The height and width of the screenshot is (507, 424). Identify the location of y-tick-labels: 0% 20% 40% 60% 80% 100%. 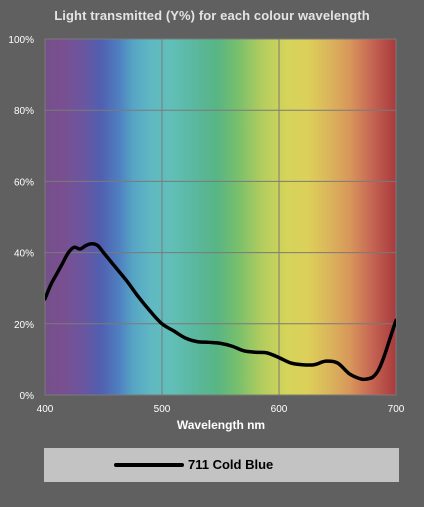
(21, 218).